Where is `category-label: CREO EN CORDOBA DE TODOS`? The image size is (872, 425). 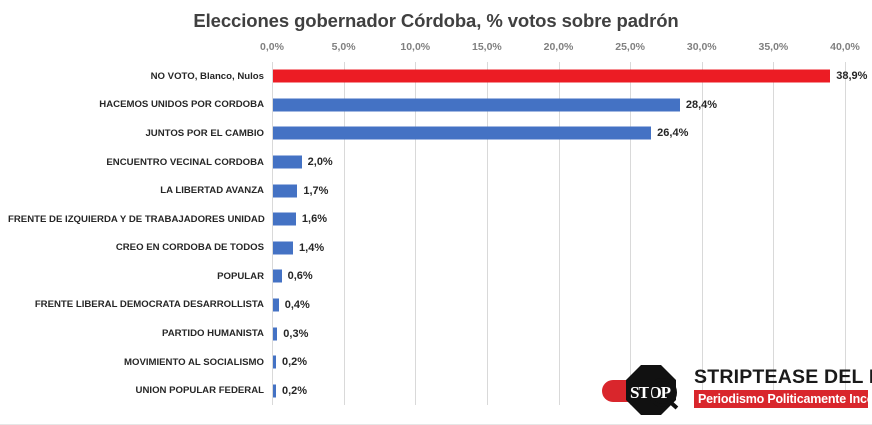 category-label: CREO EN CORDOBA DE TODOS is located at coordinates (189, 248).